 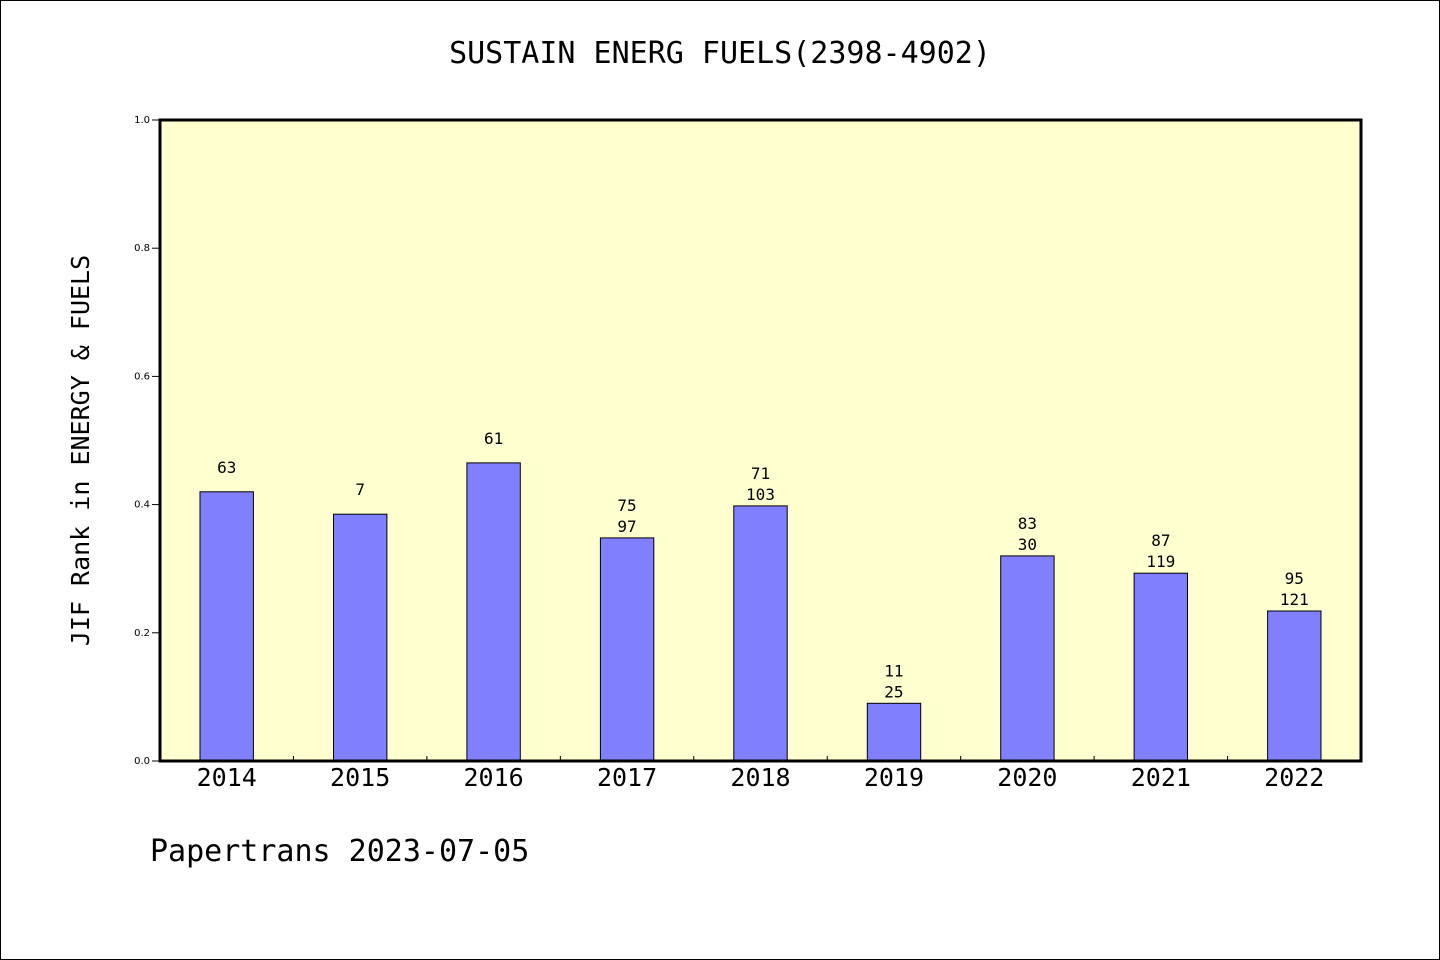 I want to click on bar-2022, so click(x=1294, y=686).